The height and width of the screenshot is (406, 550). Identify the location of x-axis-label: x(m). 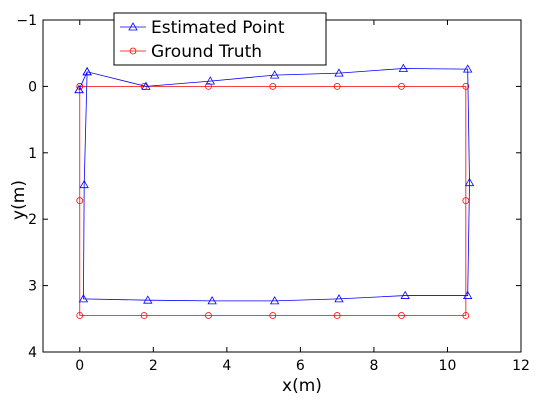
(302, 386).